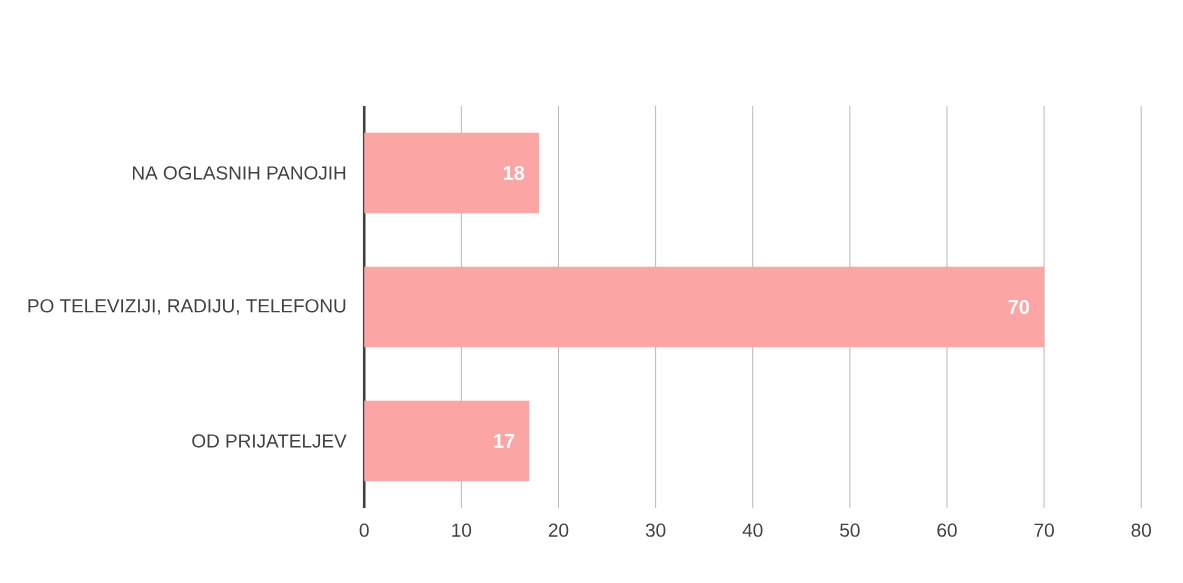 The height and width of the screenshot is (583, 1183). Describe the element at coordinates (558, 530) in the screenshot. I see `x-tick-label: 20` at that location.